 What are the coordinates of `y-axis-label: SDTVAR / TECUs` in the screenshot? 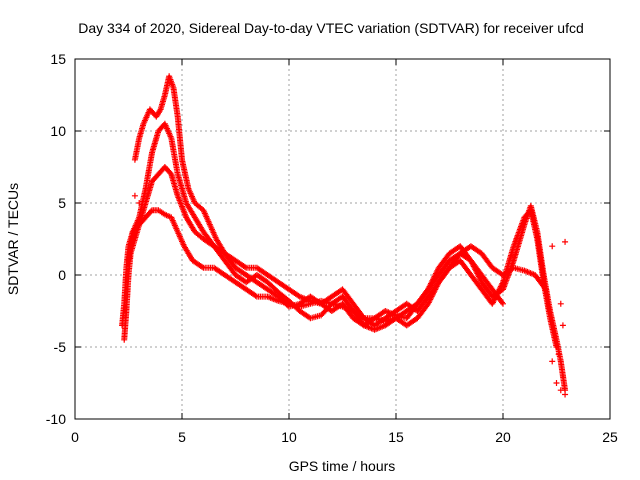 It's located at (13, 239).